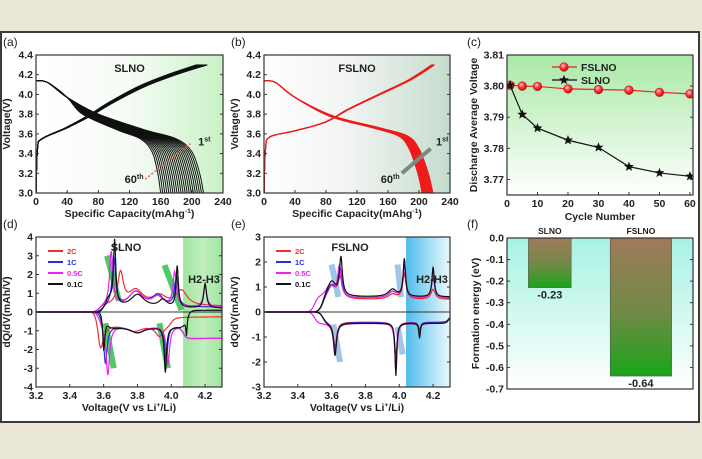 This screenshot has width=702, height=459. I want to click on y-tick-label: -0.3, so click(495, 303).